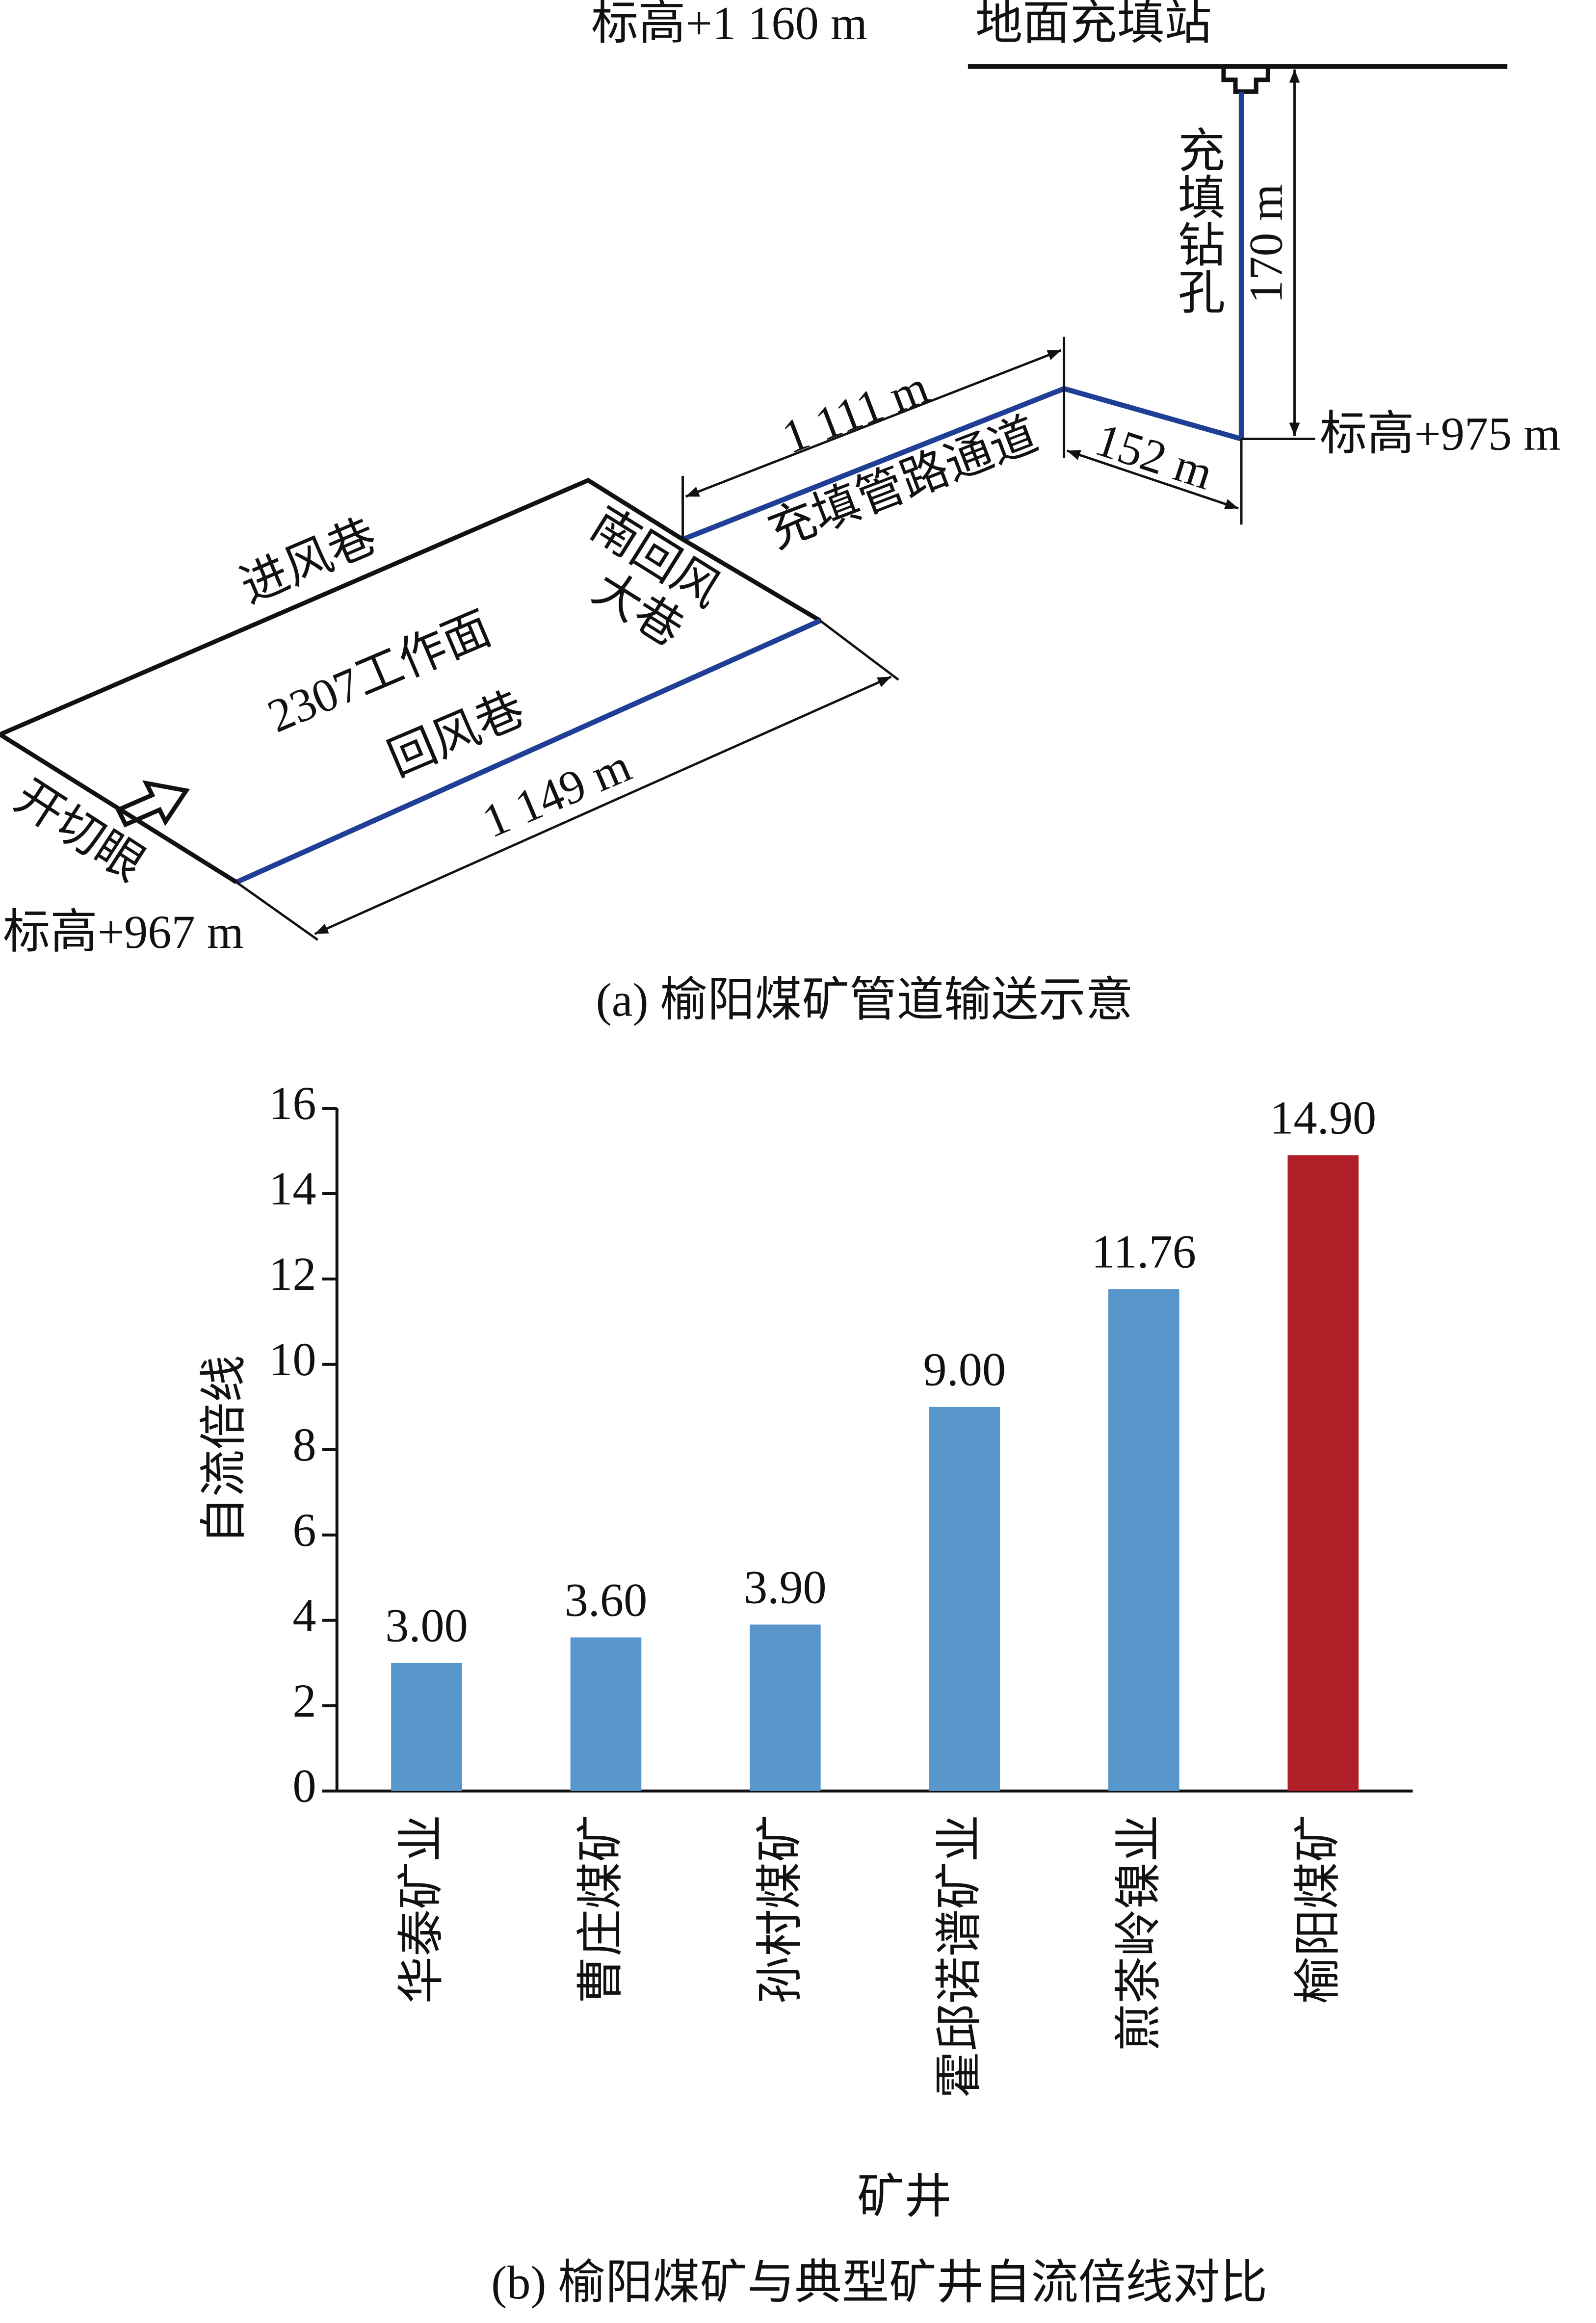 The height and width of the screenshot is (2323, 1596). I want to click on intake-label: 进风巷, so click(308, 561).